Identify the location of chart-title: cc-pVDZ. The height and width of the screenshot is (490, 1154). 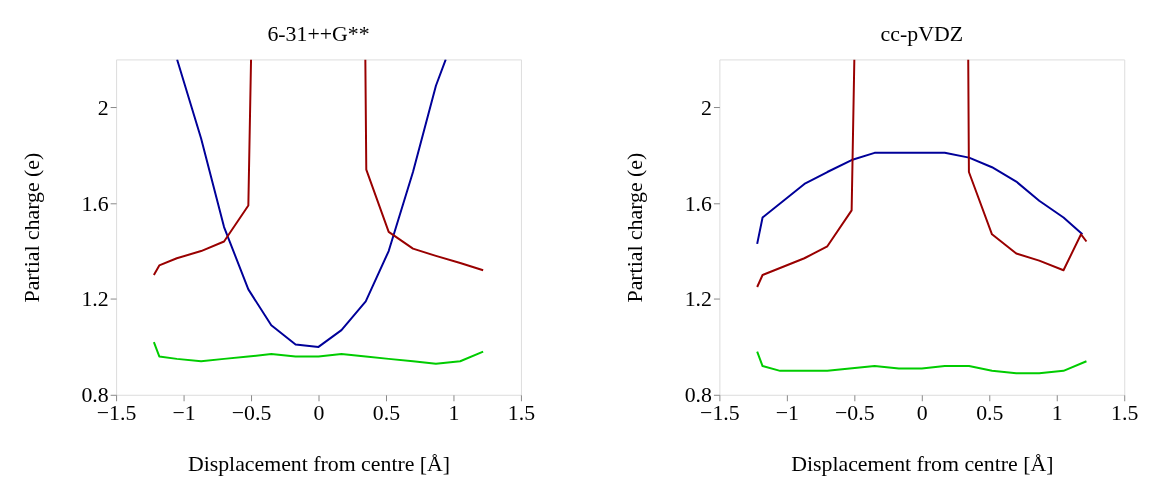
(921, 33).